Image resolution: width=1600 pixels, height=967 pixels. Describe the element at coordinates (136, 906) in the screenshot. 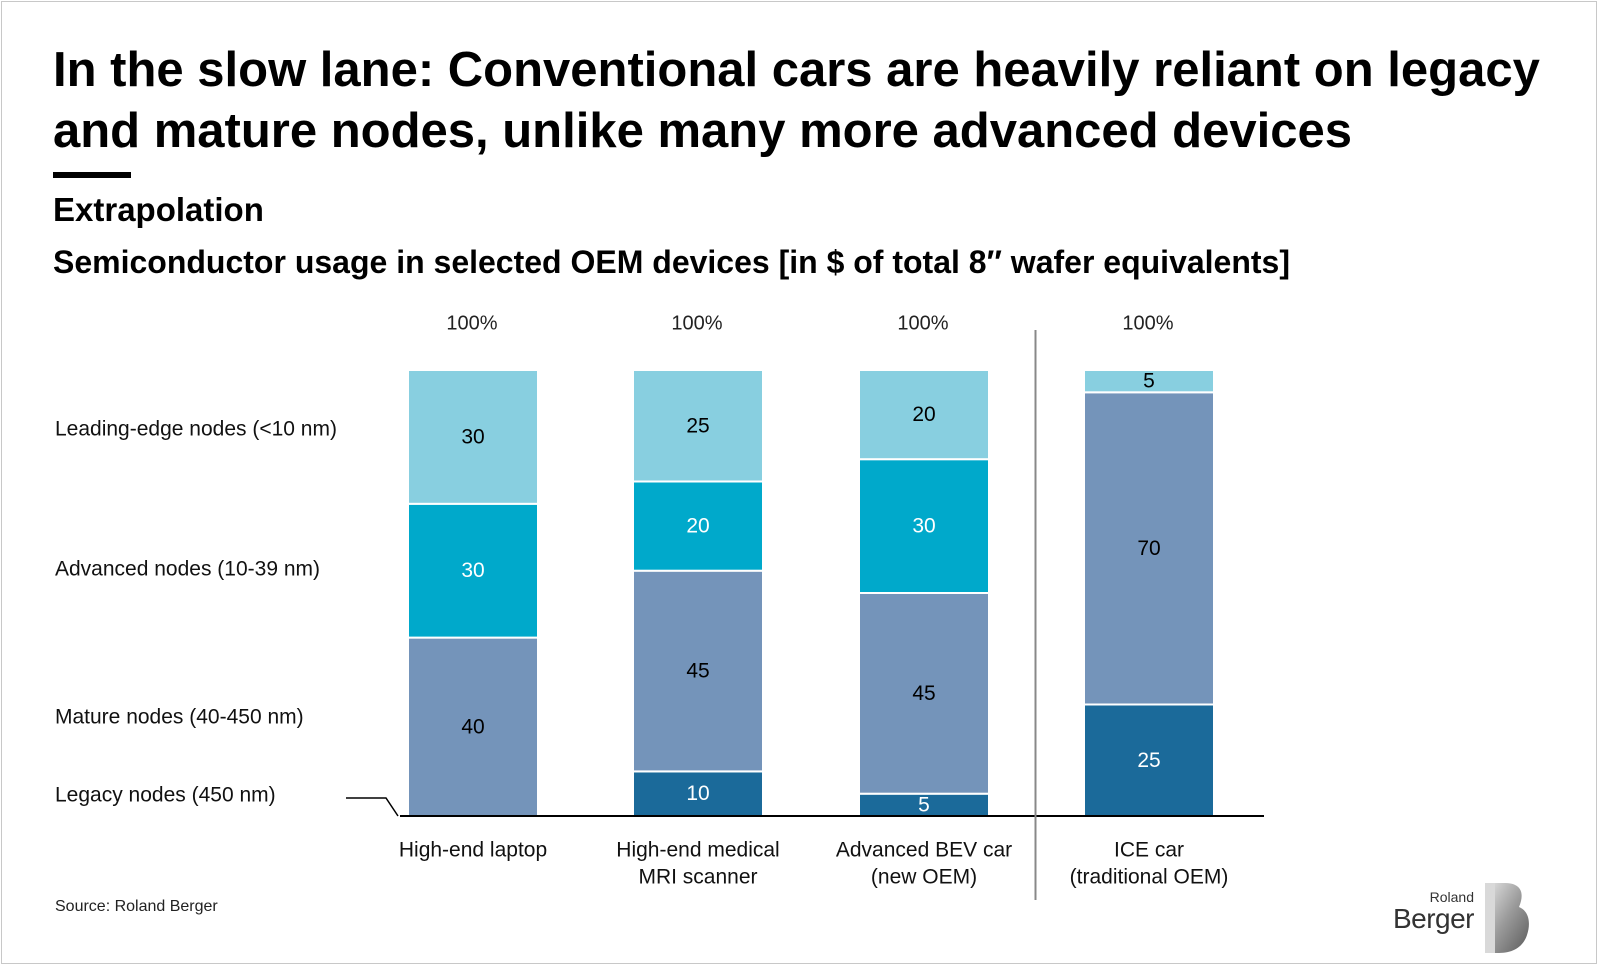

I see `source-note: Source: Roland Berger` at that location.